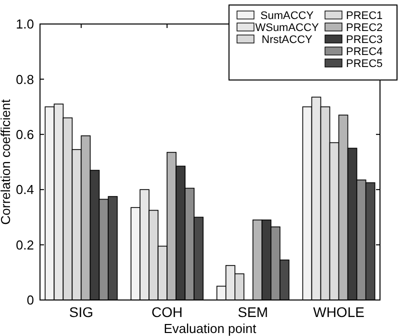 This screenshot has width=398, height=336. I want to click on y-tick-label: 0.8, so click(25, 79).